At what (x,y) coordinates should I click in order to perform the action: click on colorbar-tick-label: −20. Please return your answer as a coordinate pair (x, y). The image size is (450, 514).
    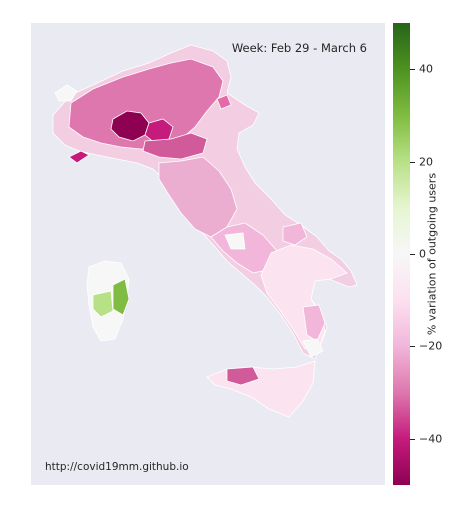
    Looking at the image, I should click on (431, 346).